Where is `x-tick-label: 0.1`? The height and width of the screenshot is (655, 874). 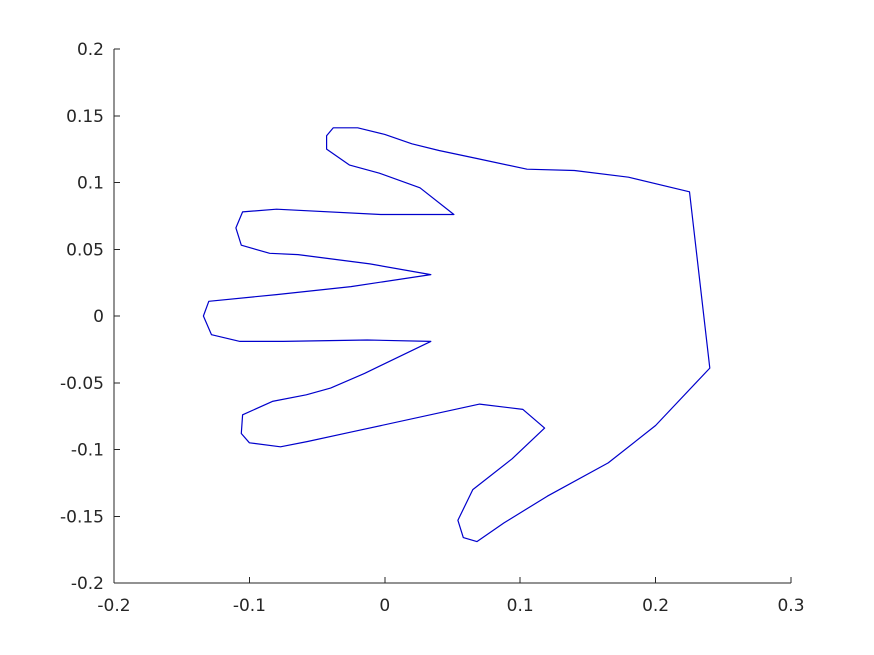 x-tick-label: 0.1 is located at coordinates (520, 606).